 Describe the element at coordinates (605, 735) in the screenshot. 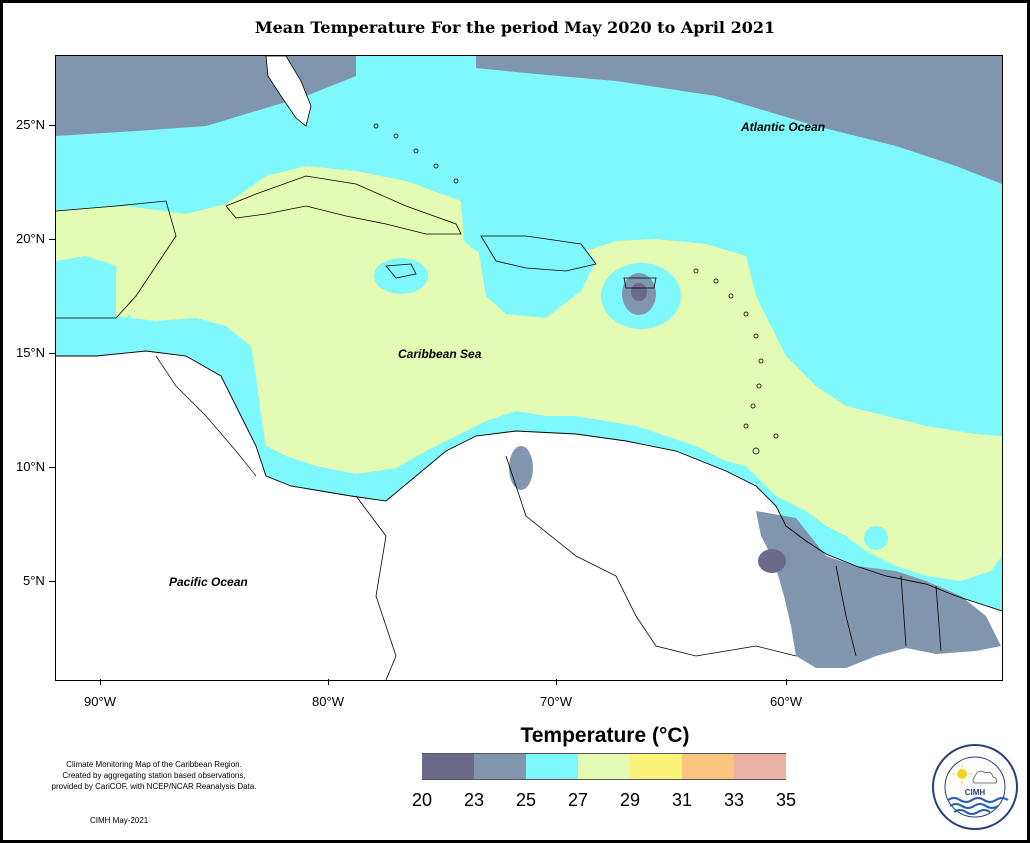

I see `legend-title: Temperature (°C)` at that location.